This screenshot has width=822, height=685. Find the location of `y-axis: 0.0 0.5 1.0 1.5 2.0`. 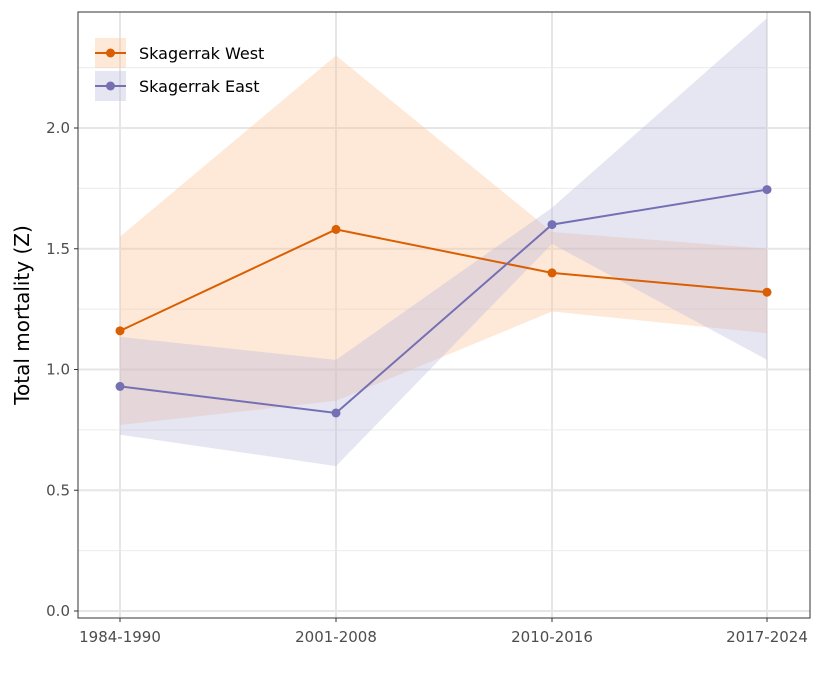

y-axis: 0.0 0.5 1.0 1.5 2.0 is located at coordinates (62, 369).